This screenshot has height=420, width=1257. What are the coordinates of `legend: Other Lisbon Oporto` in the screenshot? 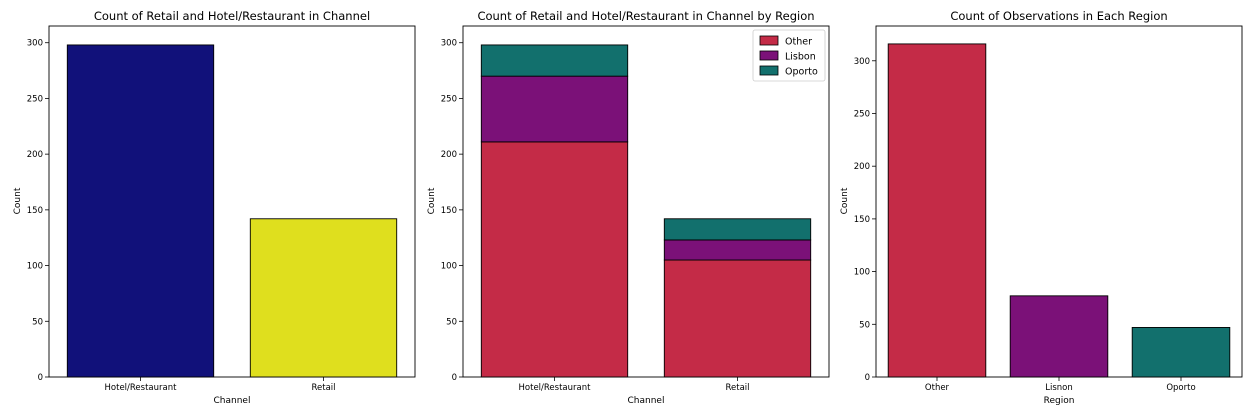 It's located at (789, 55).